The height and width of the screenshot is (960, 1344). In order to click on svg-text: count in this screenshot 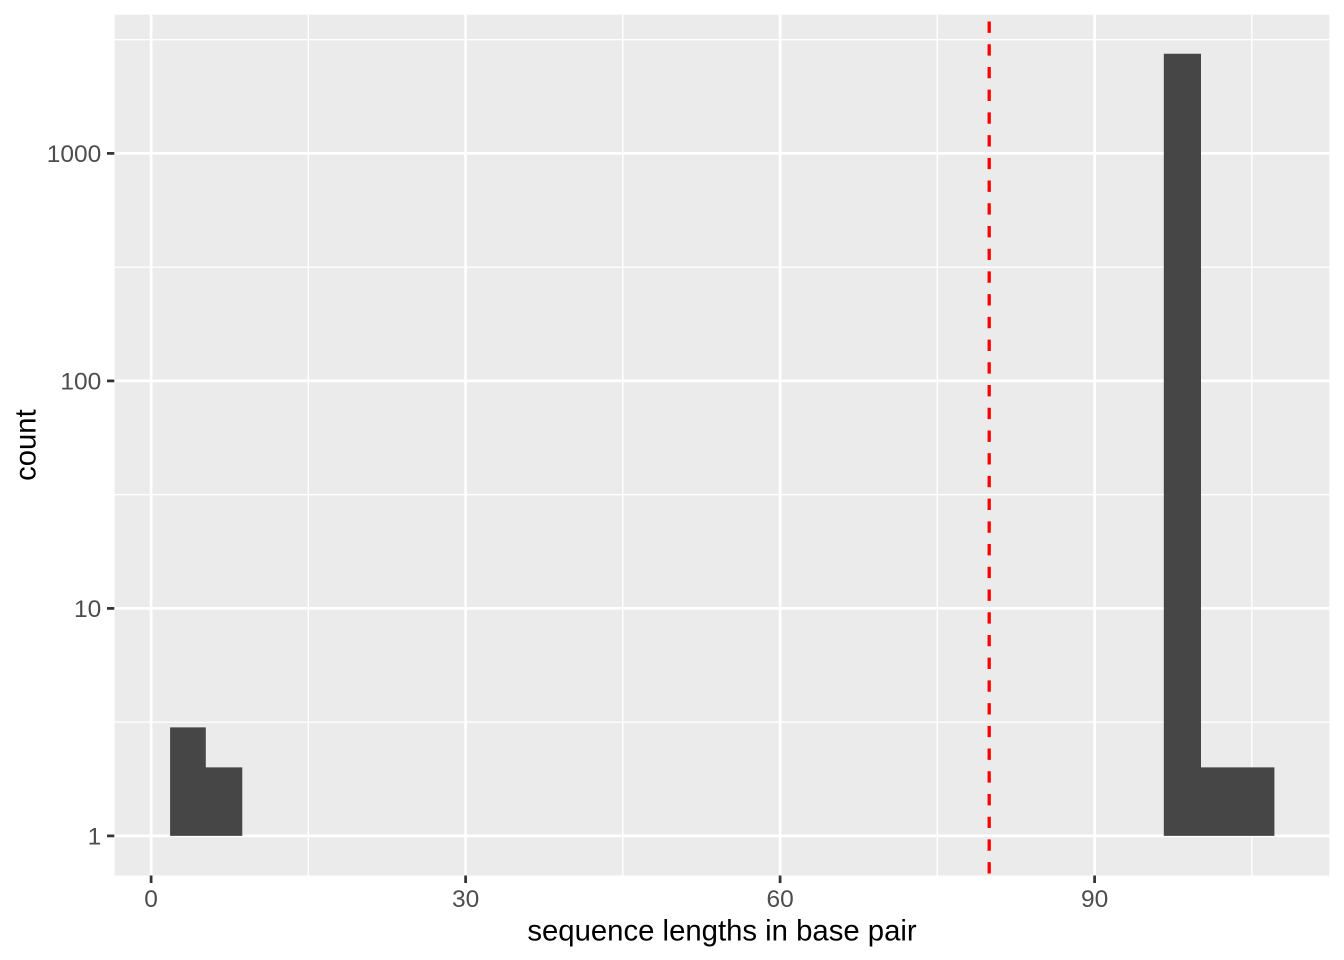, I will do `click(26, 445)`.